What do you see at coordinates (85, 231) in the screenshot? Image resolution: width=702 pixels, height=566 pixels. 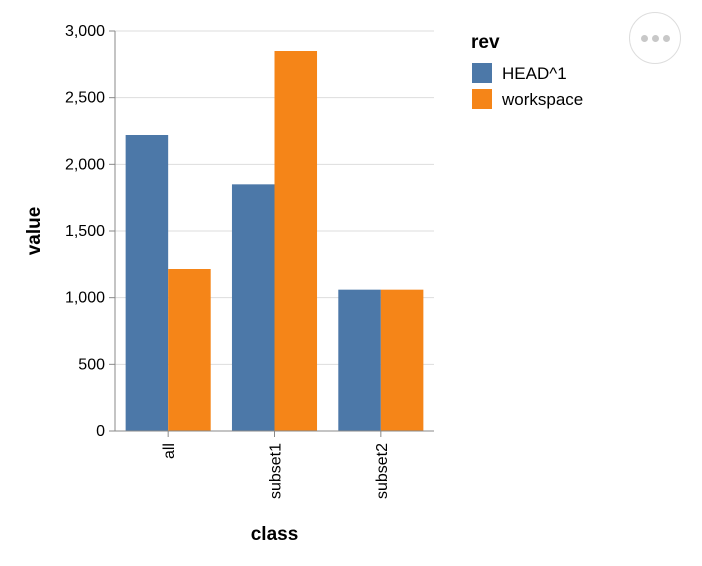 I see `y-tick-label: 1,500` at bounding box center [85, 231].